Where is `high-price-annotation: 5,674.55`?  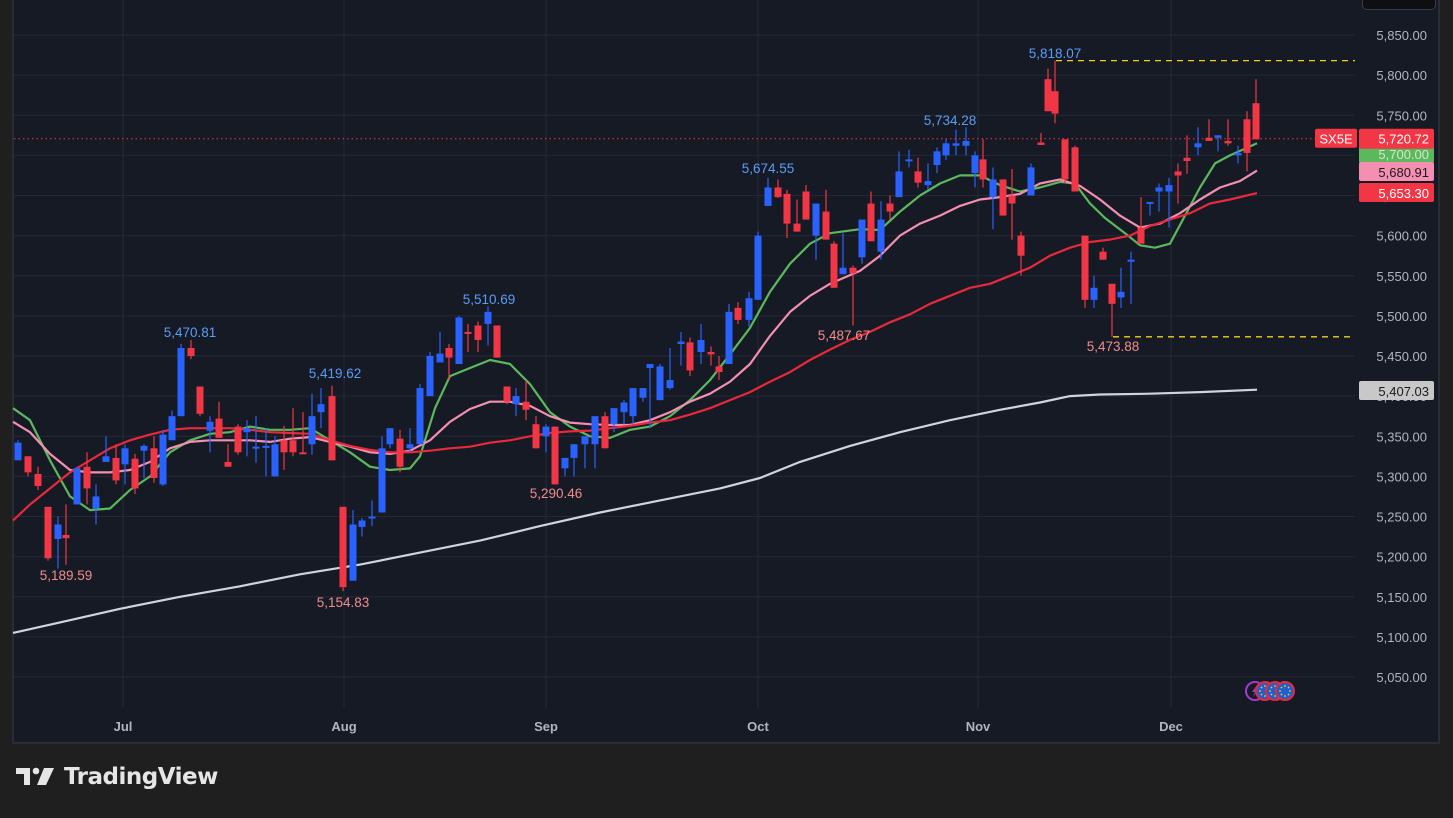 high-price-annotation: 5,674.55 is located at coordinates (768, 168).